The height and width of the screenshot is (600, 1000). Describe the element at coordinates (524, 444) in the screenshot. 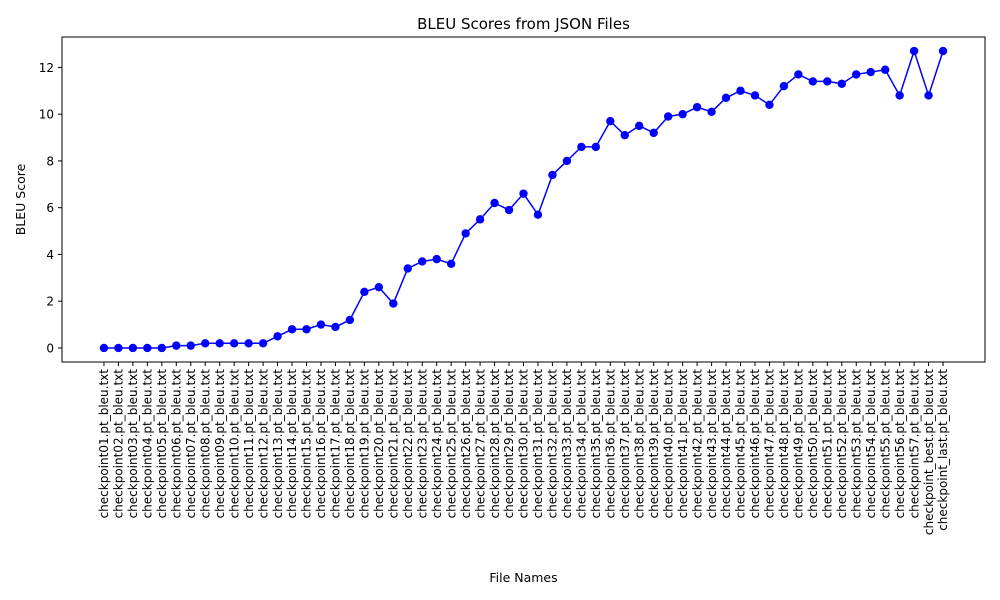

I see `x-tick-label: checkpoint30.pt_bleu.txt` at that location.